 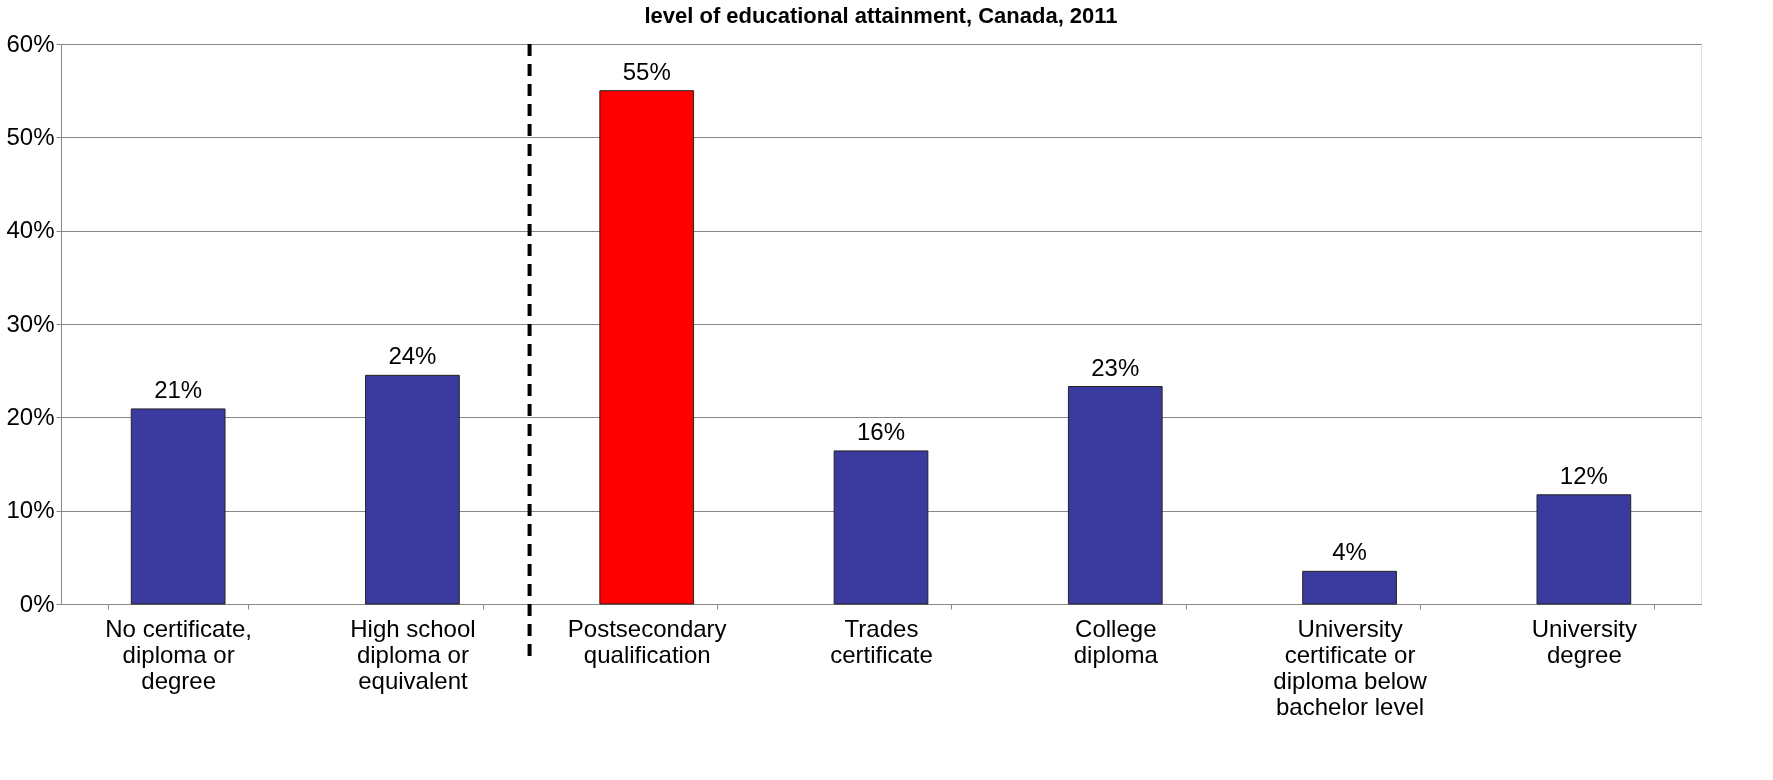 I want to click on y-tick-label: 30%, so click(x=30, y=323).